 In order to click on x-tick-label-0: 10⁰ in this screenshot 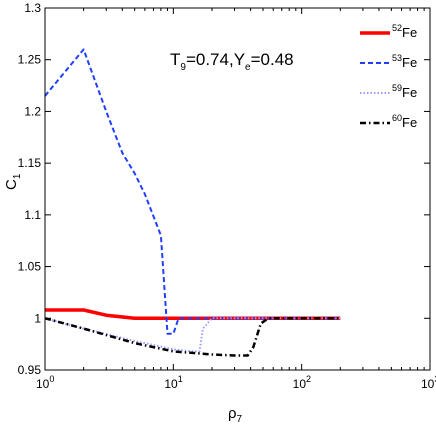, I will do `click(45, 382)`.